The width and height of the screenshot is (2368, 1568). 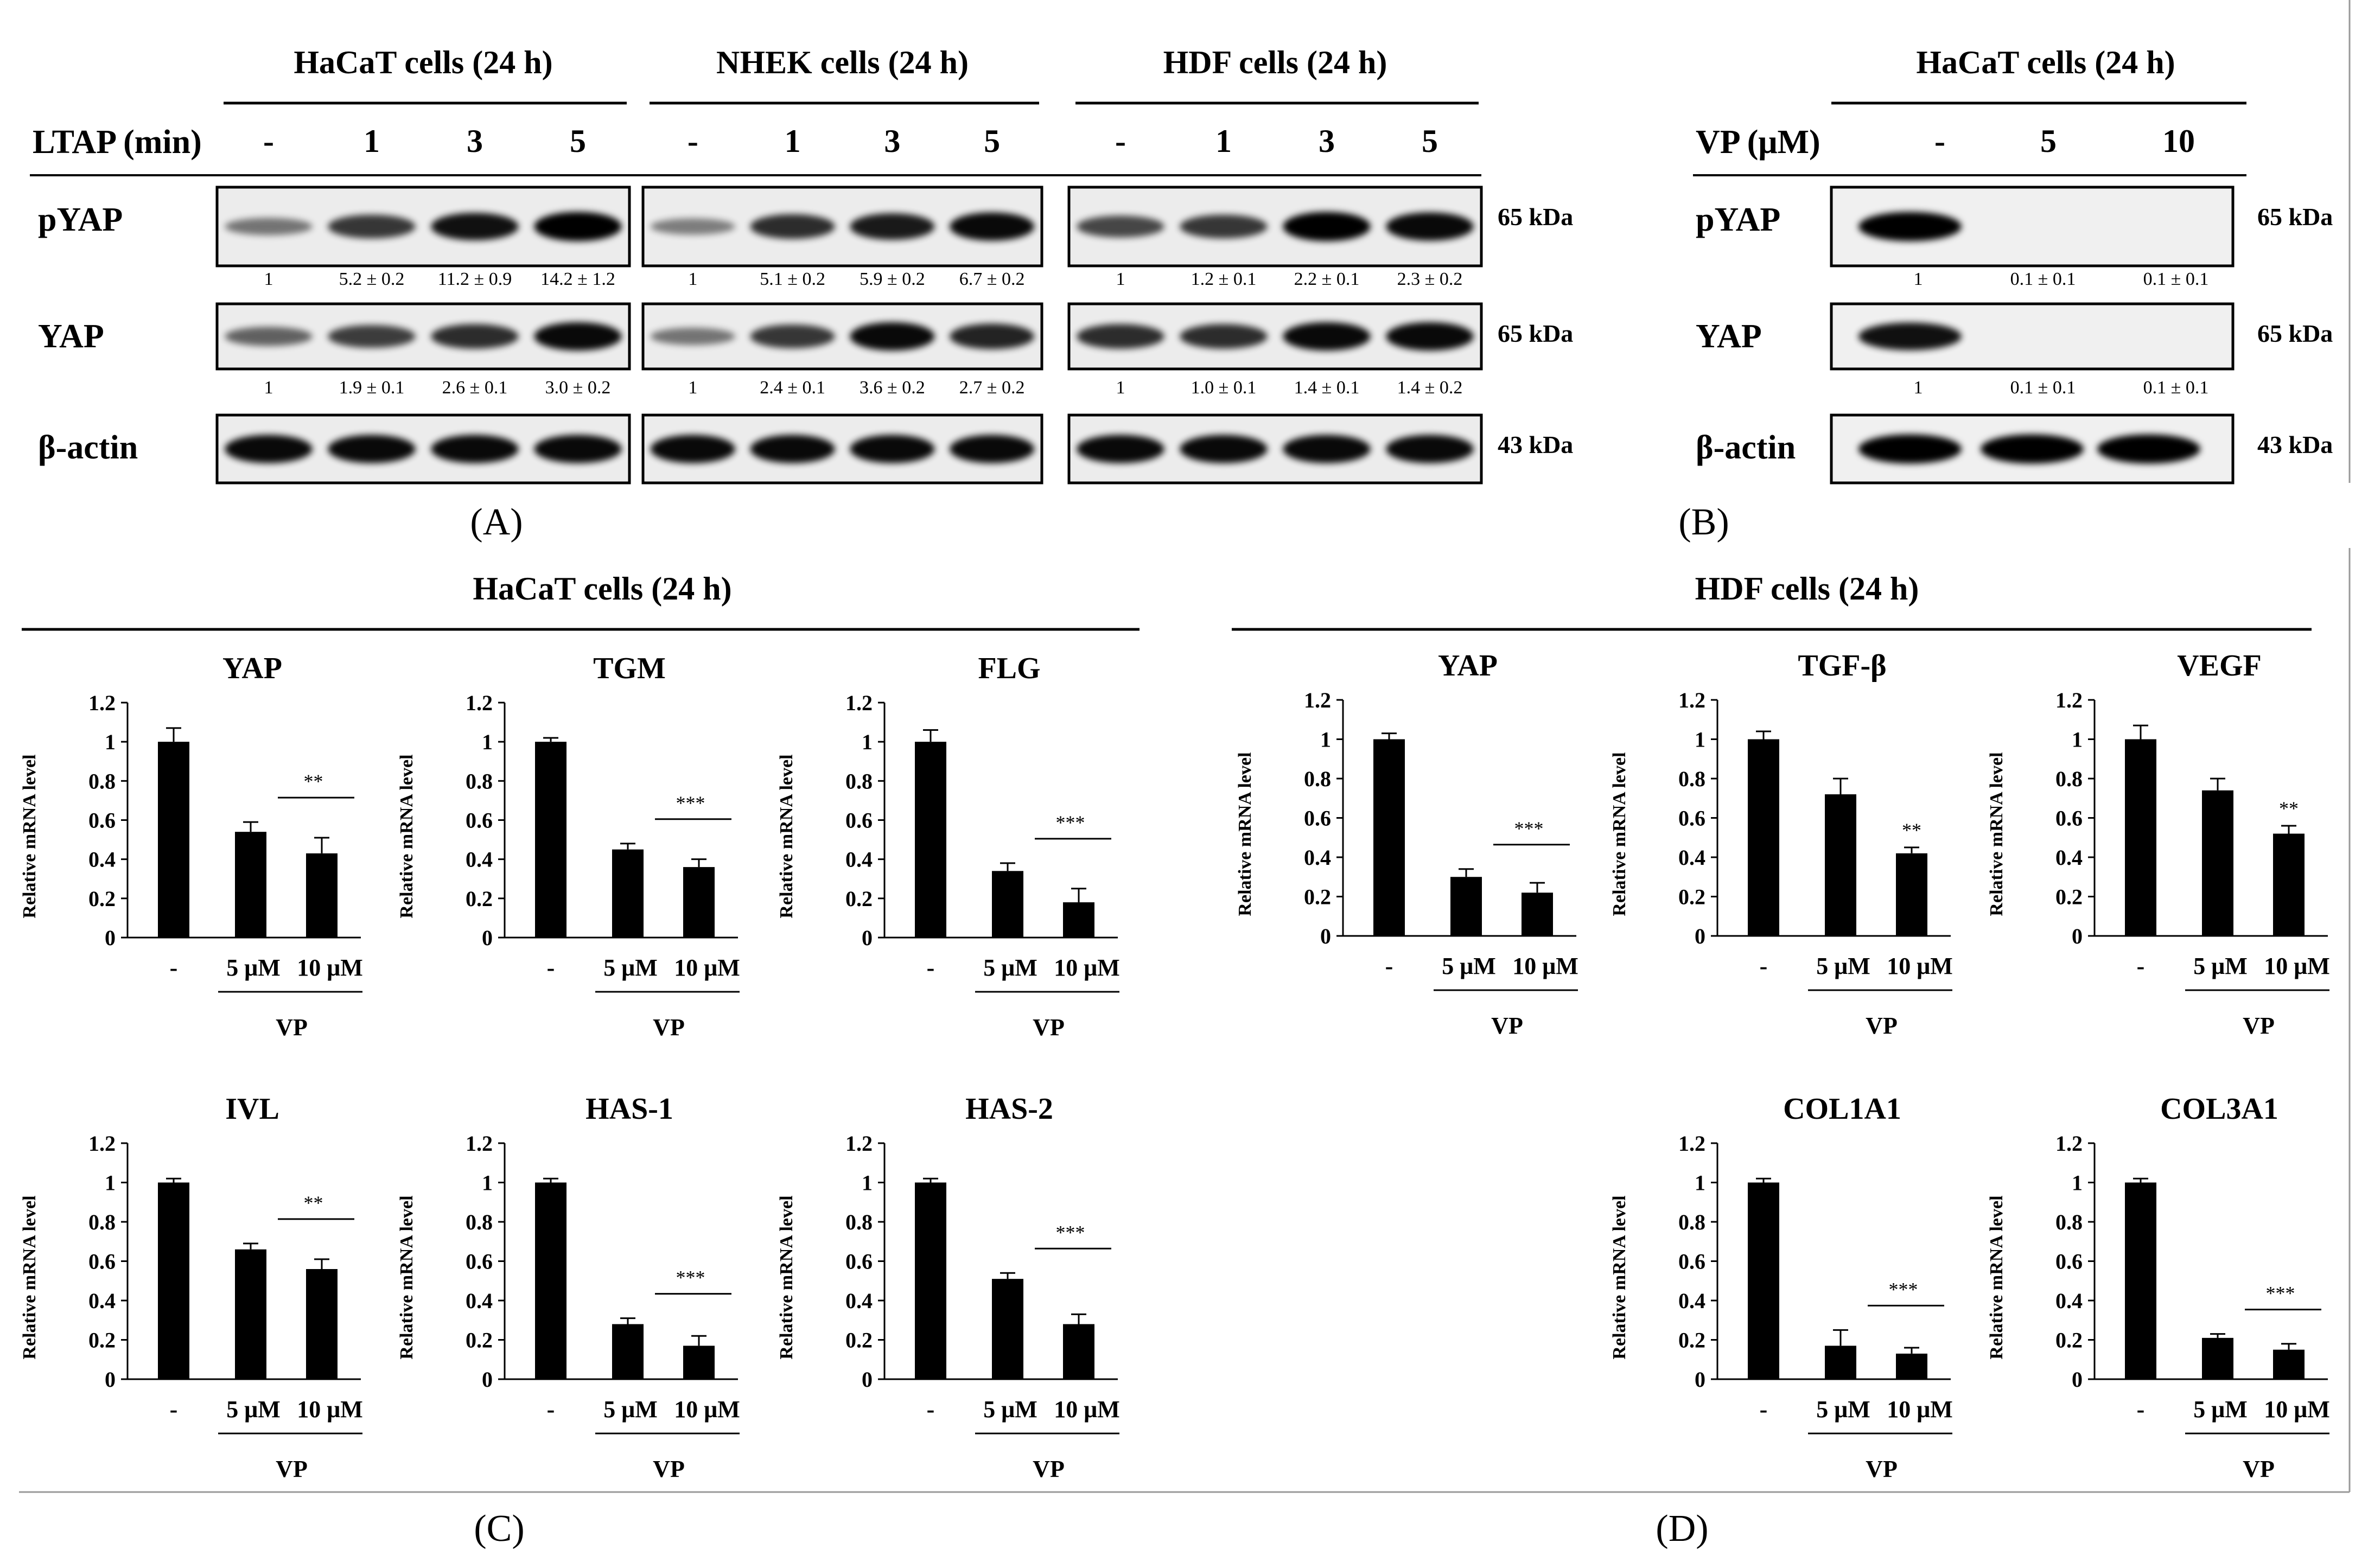 What do you see at coordinates (71, 336) in the screenshot?
I see `blot-row-label-yap: YAP` at bounding box center [71, 336].